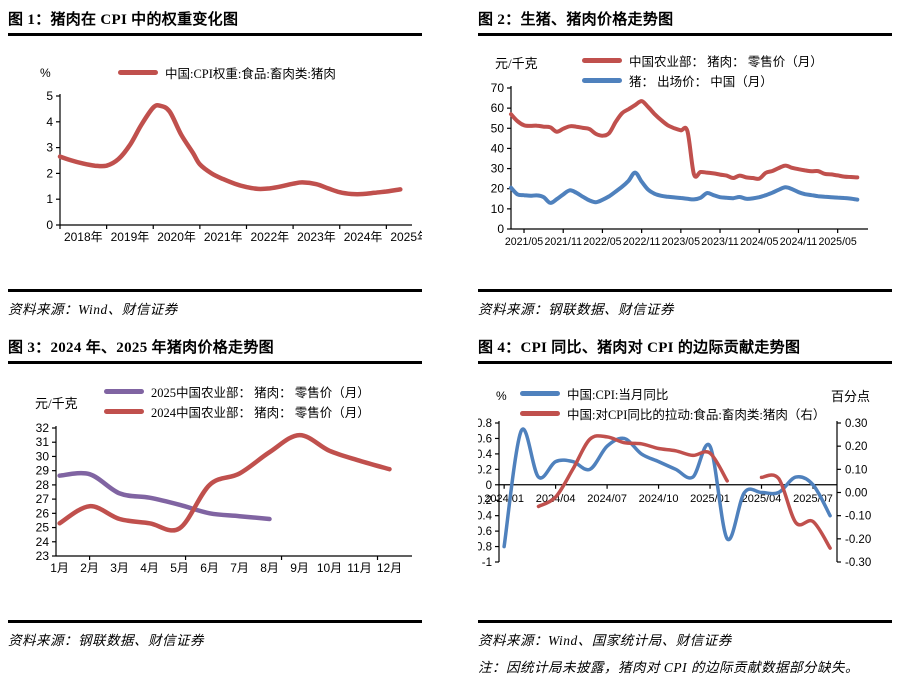  Describe the element at coordinates (179, 568) in the screenshot. I see `x-tick-label: 5月` at that location.